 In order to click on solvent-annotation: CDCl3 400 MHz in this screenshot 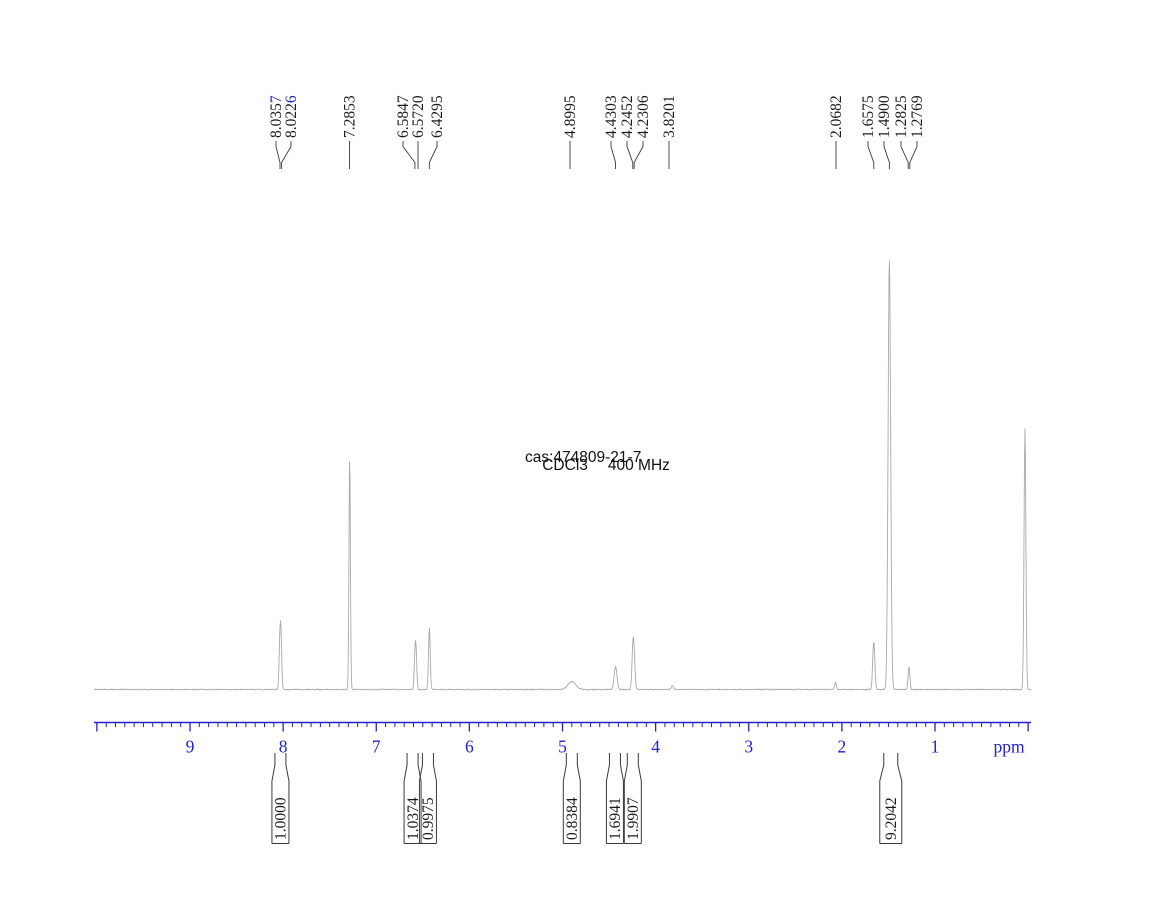, I will do `click(597, 466)`.